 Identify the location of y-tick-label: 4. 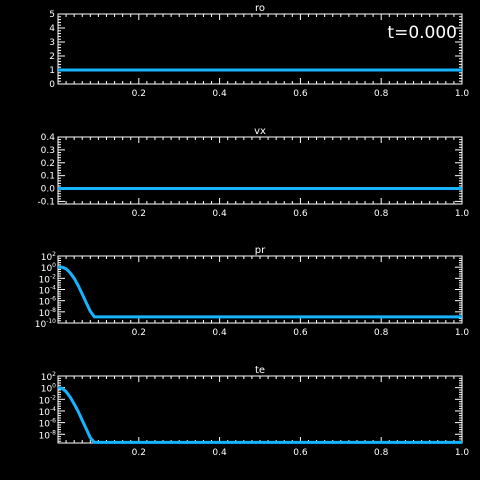
(52, 29).